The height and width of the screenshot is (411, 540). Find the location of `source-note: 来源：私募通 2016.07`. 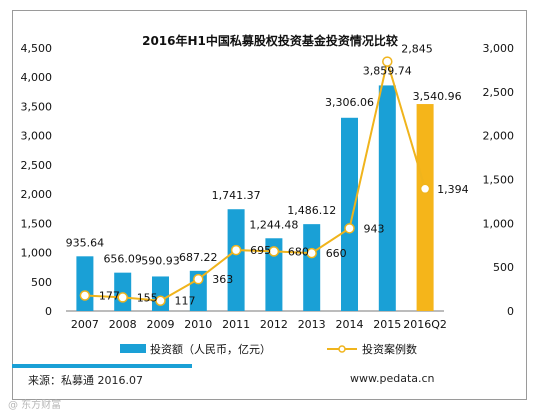

source-note: 来源：私募通 2016.07 is located at coordinates (85, 380).